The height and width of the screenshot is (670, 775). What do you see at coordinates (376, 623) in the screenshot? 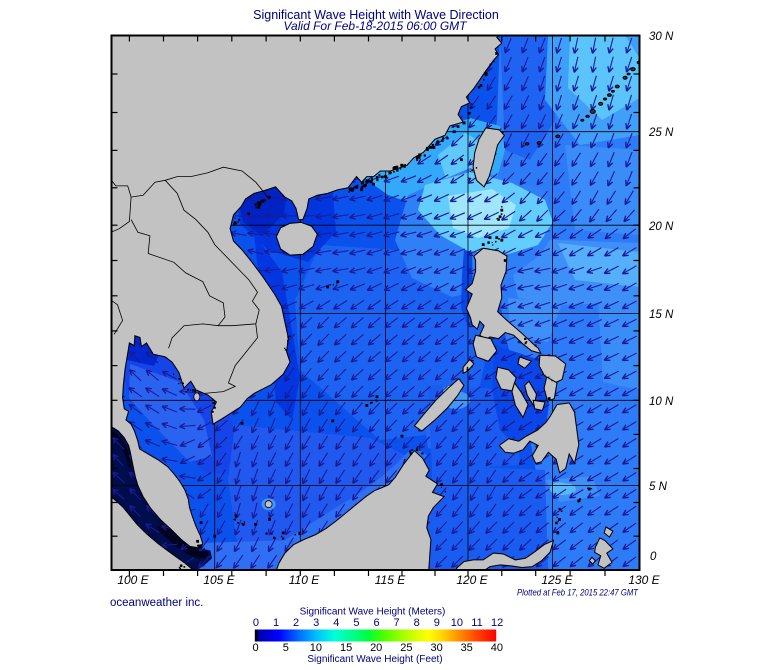
I see `svg-text: 6` at bounding box center [376, 623].